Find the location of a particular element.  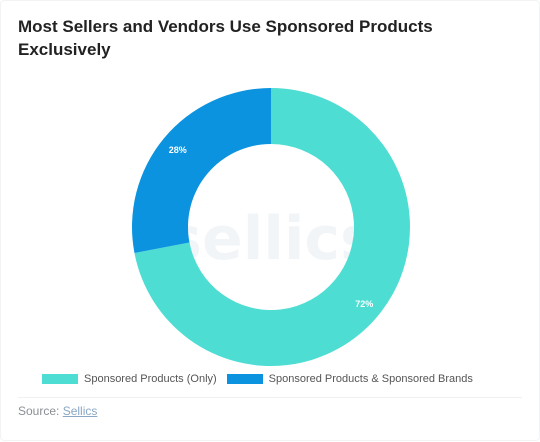

watermark-logo: sellics is located at coordinates (270, 239).